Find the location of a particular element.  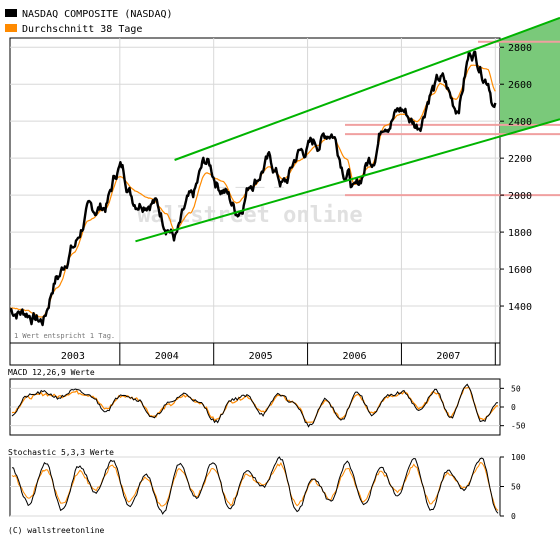

price-y-tick-label: 2800 is located at coordinates (520, 48).